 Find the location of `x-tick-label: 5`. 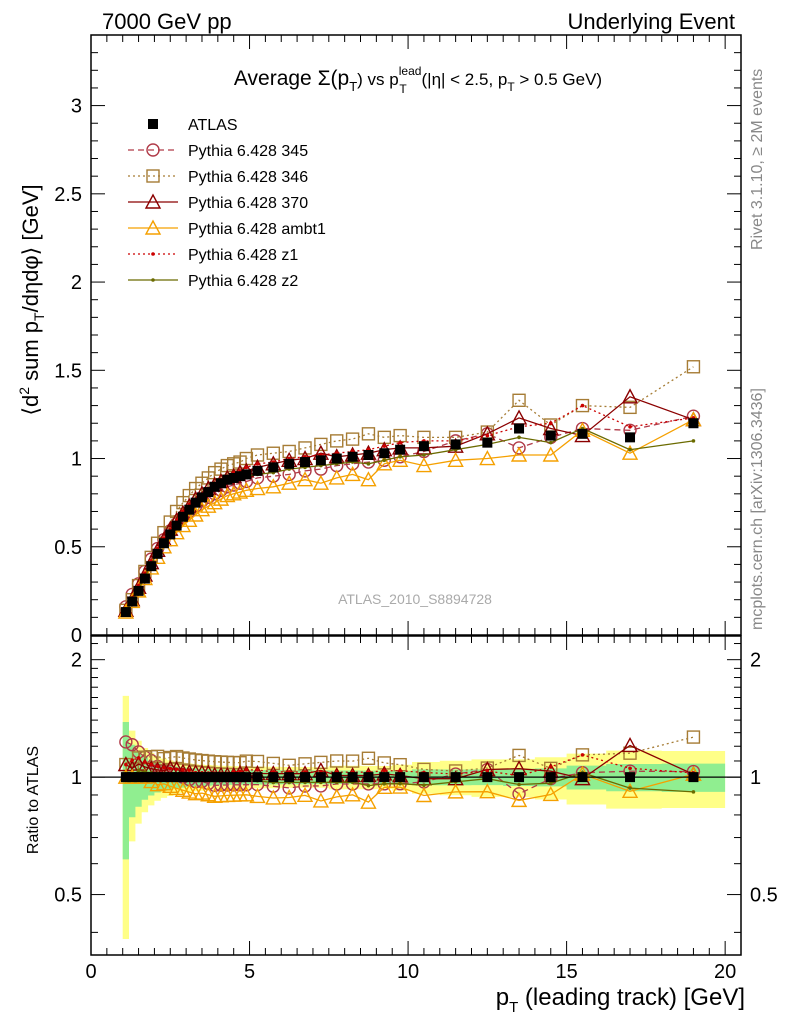

x-tick-label: 5 is located at coordinates (249, 972).